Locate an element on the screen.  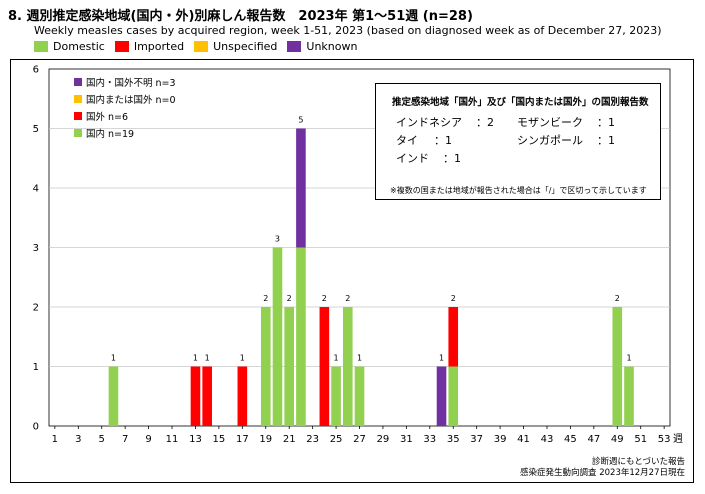
data-label: 5 is located at coordinates (300, 120).